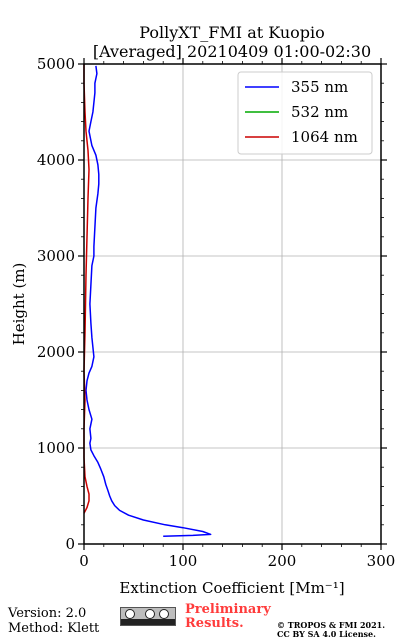  I want to click on legend: 355 nm 532 nm 1064 nm, so click(305, 113).